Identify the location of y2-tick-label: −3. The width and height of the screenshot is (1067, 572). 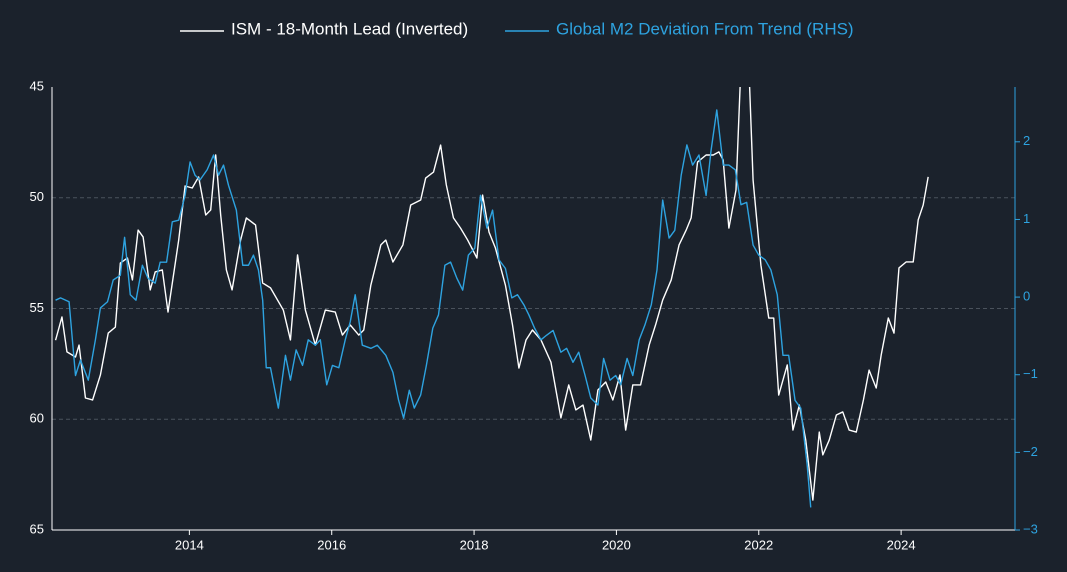
(1030, 528).